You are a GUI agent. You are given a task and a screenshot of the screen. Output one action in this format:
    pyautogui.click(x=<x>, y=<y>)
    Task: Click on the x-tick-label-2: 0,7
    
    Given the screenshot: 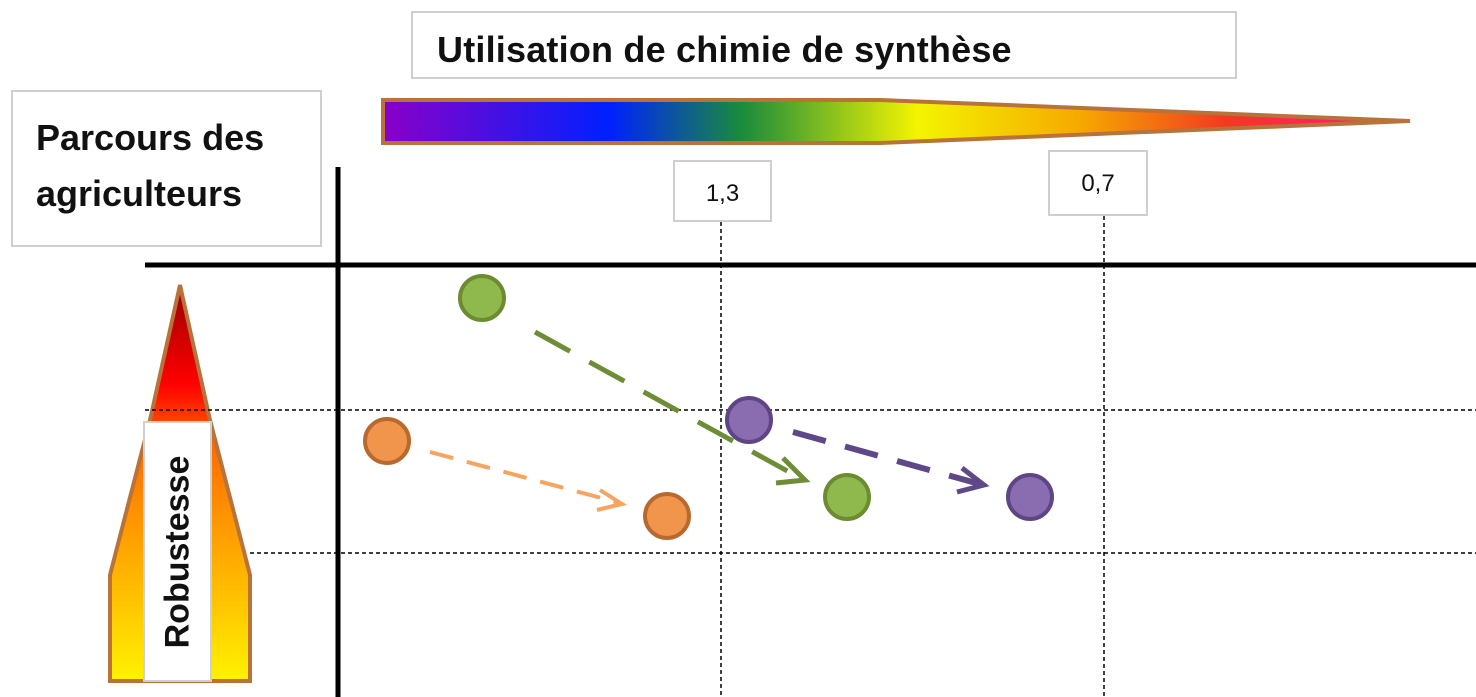 What is the action you would take?
    pyautogui.click(x=1098, y=183)
    